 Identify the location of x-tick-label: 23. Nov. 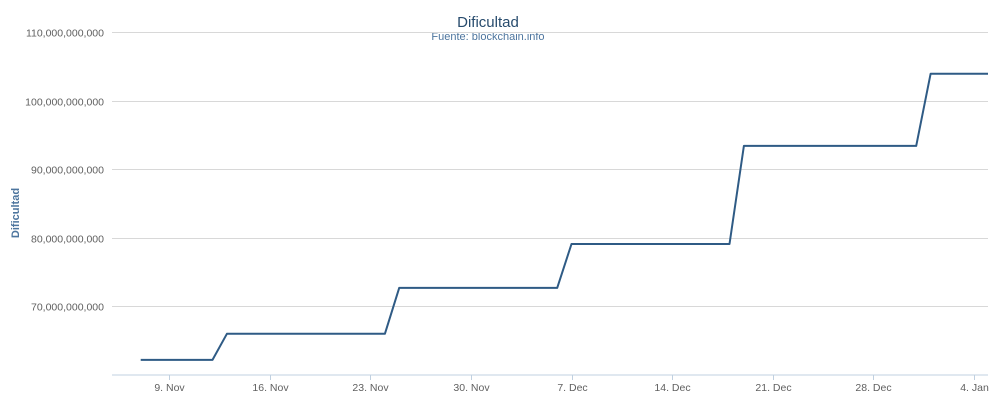
(370, 388).